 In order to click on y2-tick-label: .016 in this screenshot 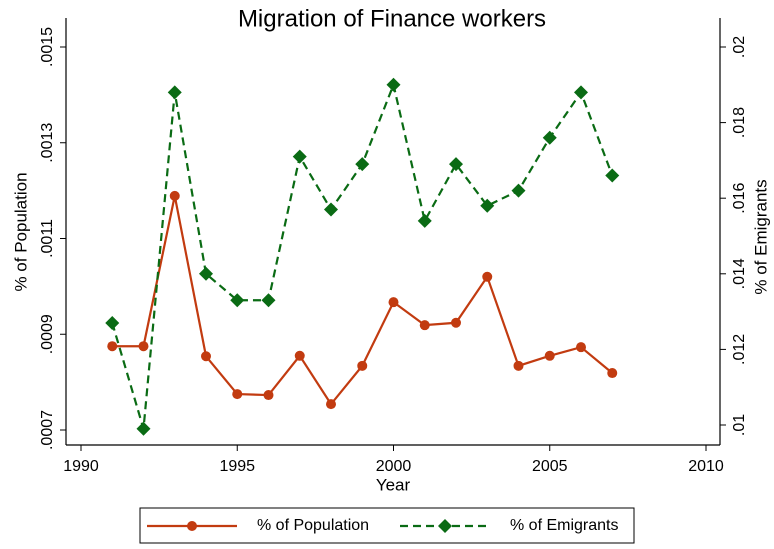, I will do `click(739, 198)`.